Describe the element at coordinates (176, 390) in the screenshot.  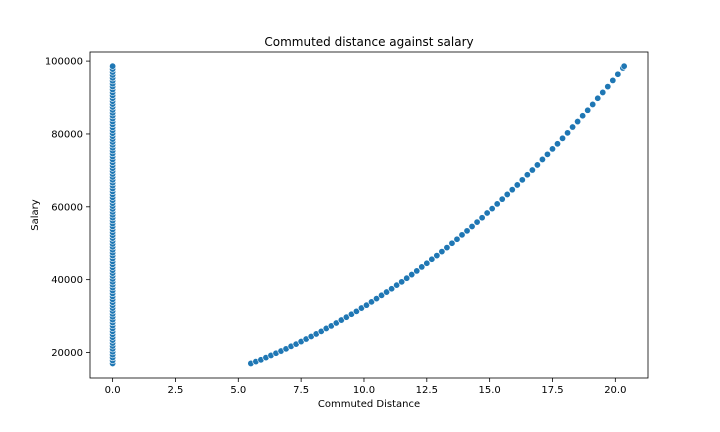
I see `x-tick-label: 2.5` at that location.